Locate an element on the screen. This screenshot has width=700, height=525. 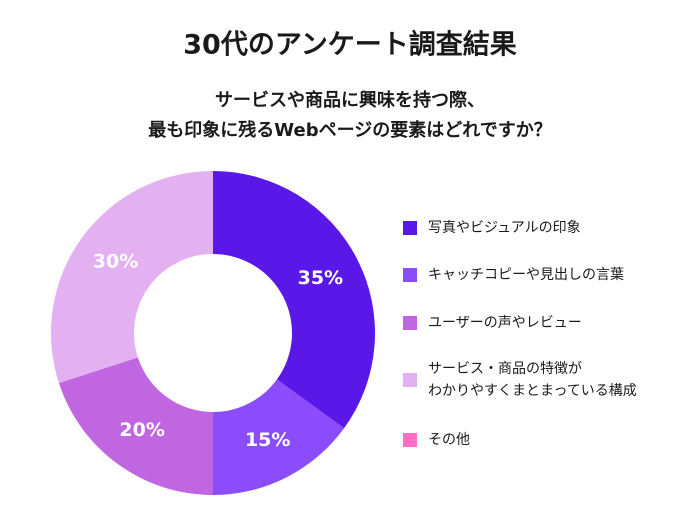
legend-label: ユーザーの声やレビュー is located at coordinates (505, 323).